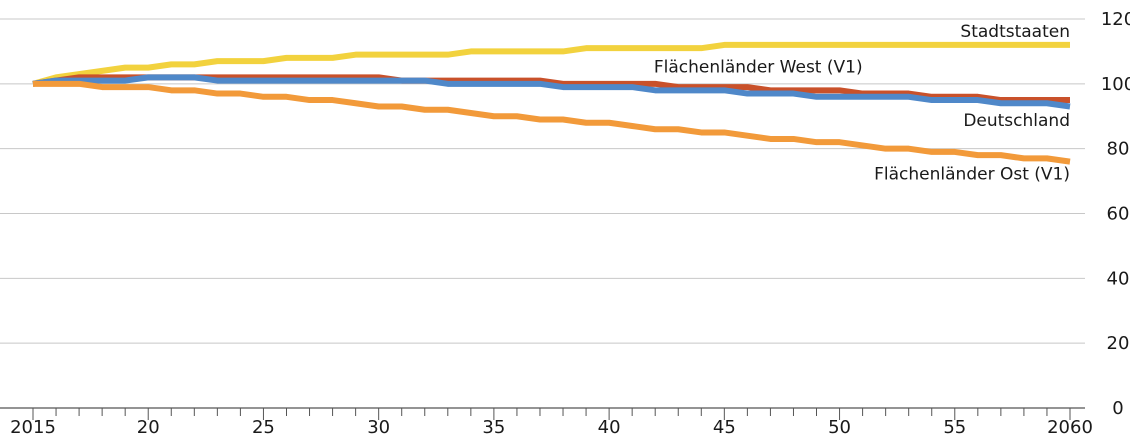 This screenshot has width=1130, height=439. I want to click on x-tick-label-2055: 55, so click(954, 427).